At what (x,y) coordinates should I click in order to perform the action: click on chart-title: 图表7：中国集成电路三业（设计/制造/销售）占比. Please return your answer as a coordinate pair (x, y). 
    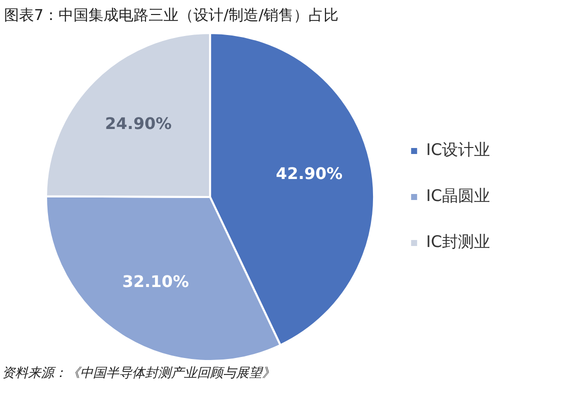
    Looking at the image, I should click on (171, 15).